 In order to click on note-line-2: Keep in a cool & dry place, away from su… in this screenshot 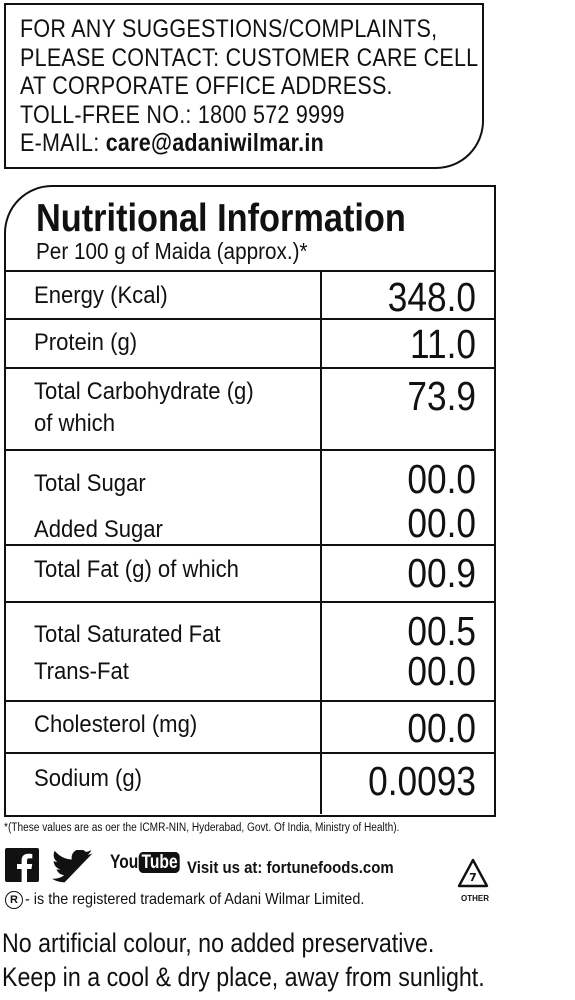, I will do `click(243, 977)`.